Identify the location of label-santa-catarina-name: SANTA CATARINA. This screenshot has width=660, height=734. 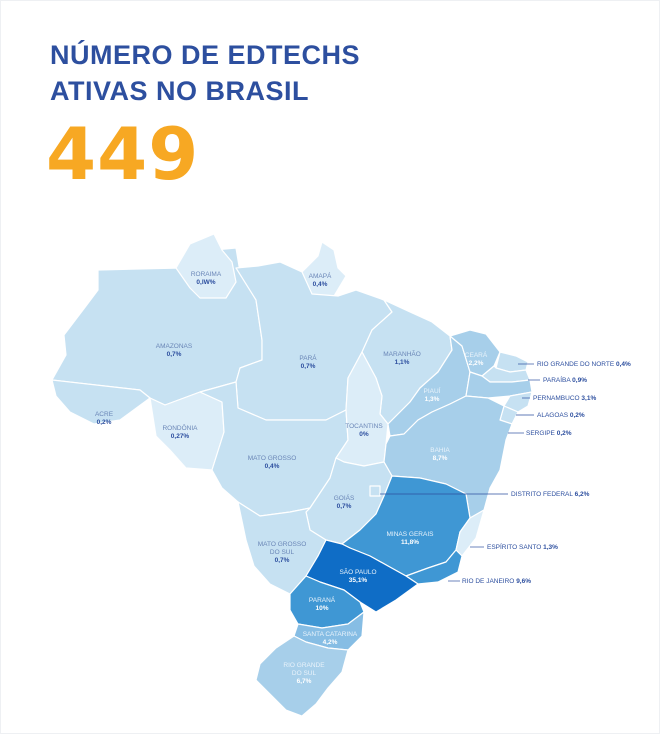
(330, 634).